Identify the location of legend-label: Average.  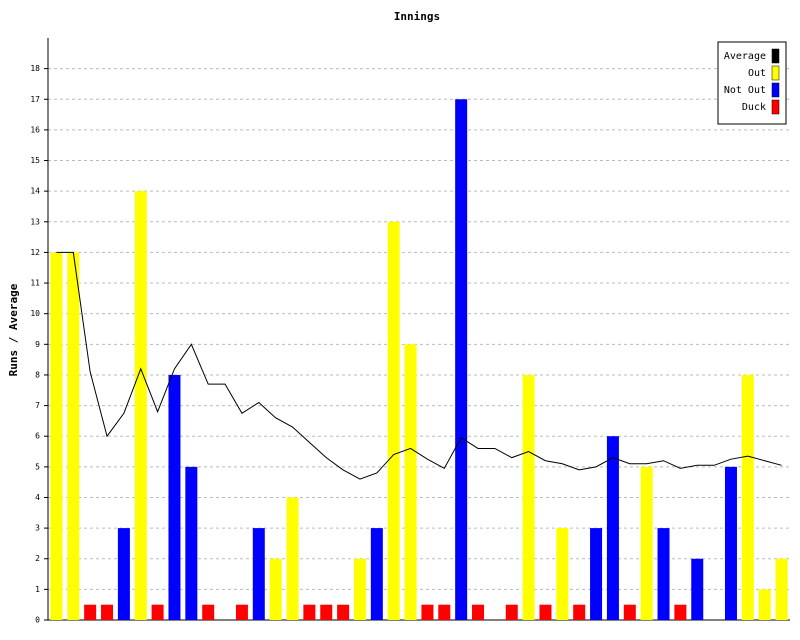
(745, 56).